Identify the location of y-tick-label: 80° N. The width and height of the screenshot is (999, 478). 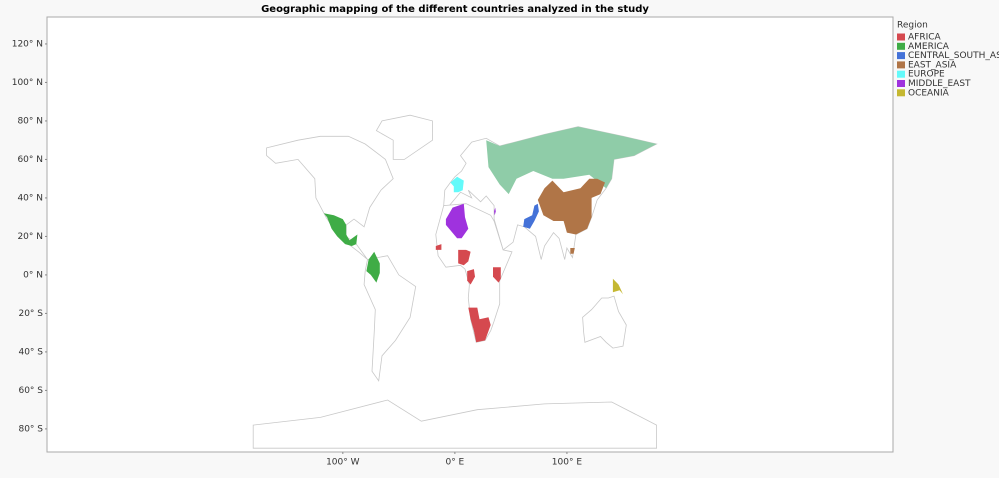
(30, 121).